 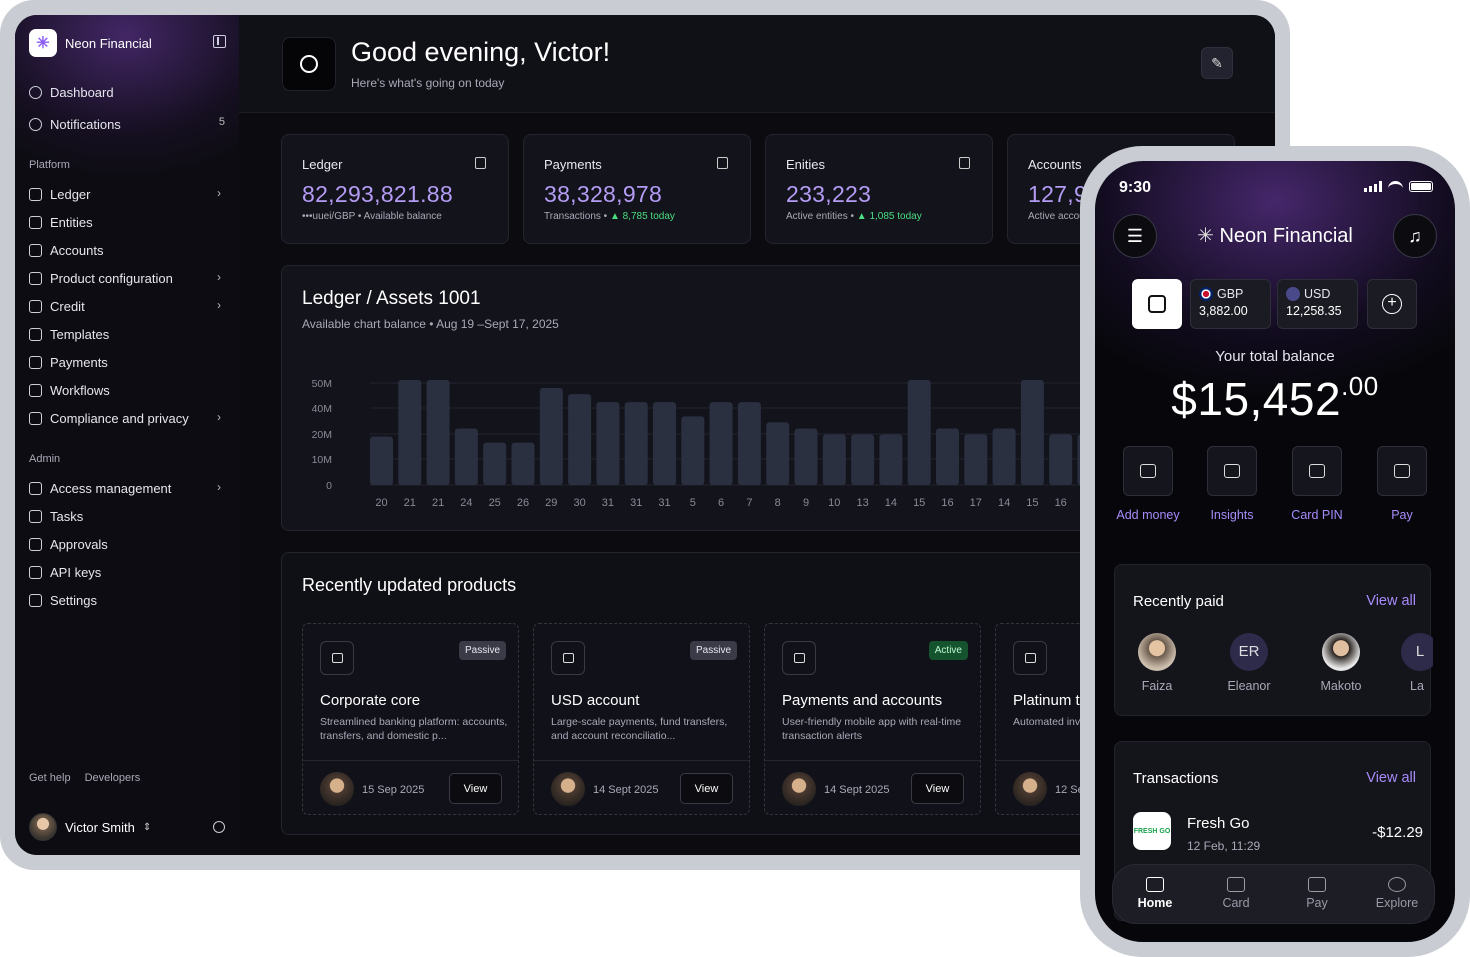 What do you see at coordinates (129, 194) in the screenshot?
I see `sidebar-item-ledger: Ledger ›` at bounding box center [129, 194].